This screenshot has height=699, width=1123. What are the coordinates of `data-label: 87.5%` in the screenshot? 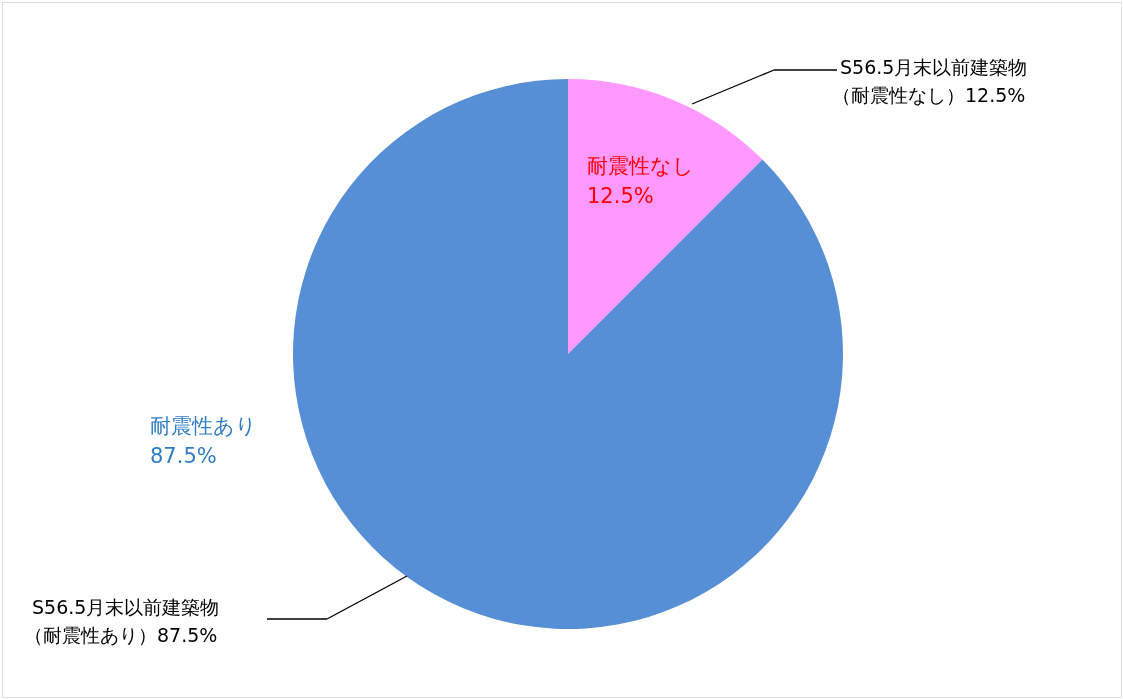 It's located at (183, 456).